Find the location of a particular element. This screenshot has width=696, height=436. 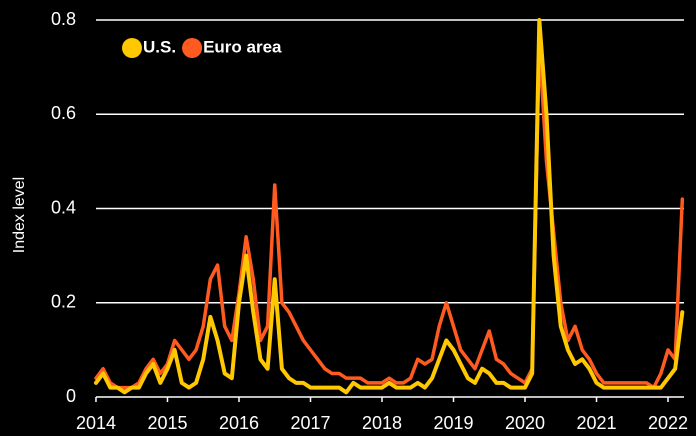

y-tick-label: 0 is located at coordinates (71, 396).